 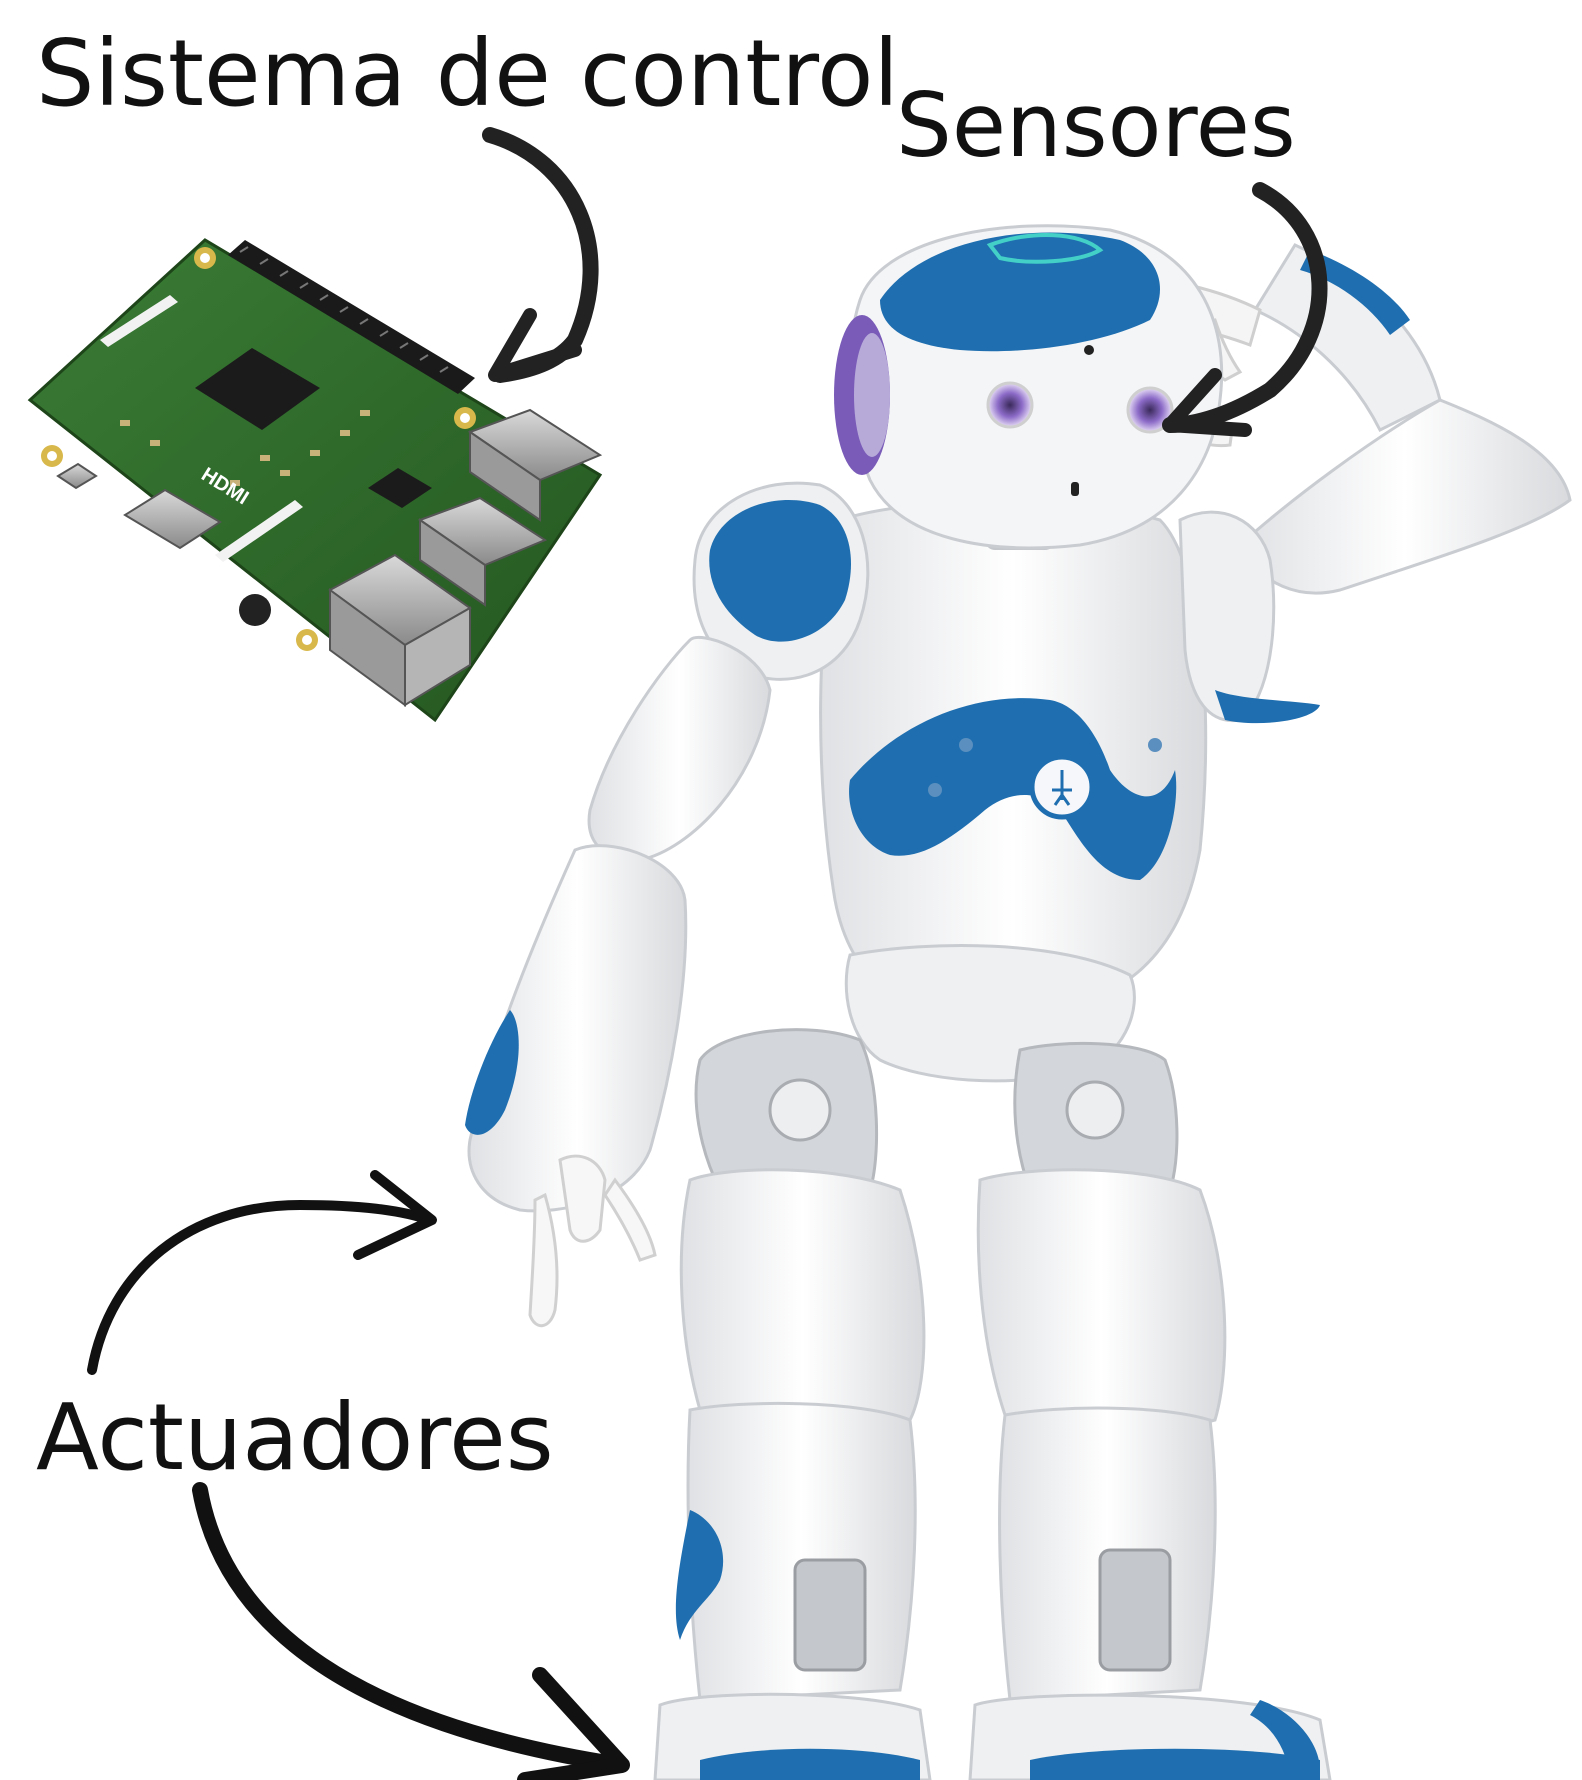 What do you see at coordinates (510, 507) in the screenshot?
I see `usb-ports` at bounding box center [510, 507].